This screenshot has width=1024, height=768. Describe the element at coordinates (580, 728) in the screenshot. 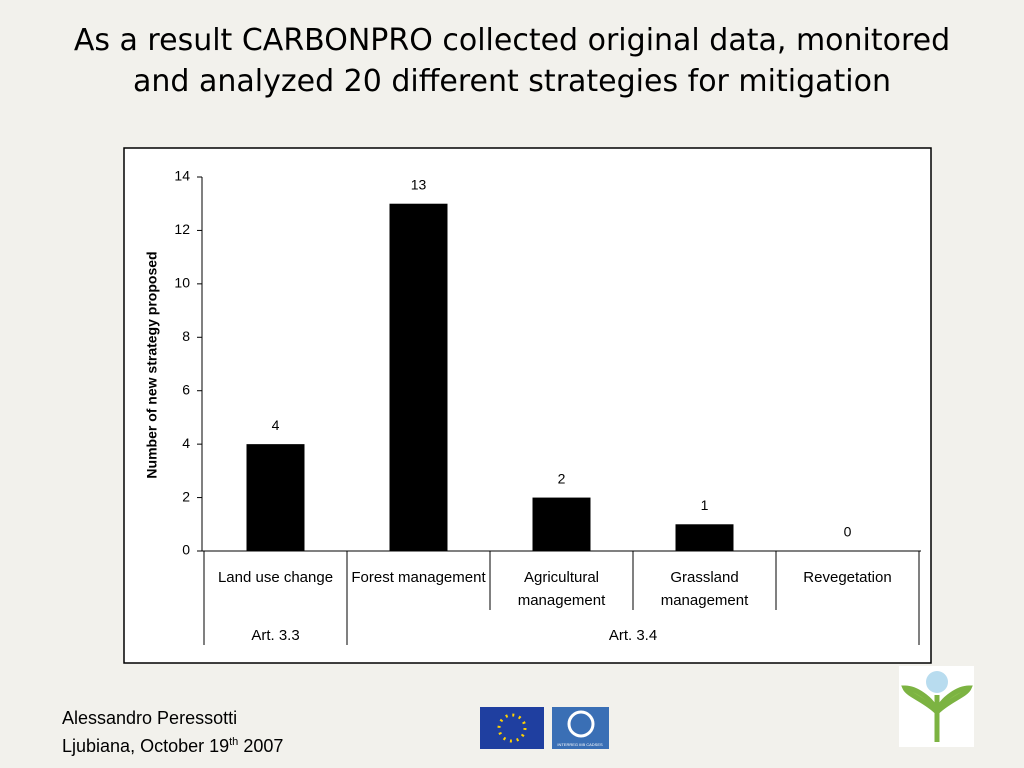

I see `interreg-logo: INTERREG IIIB CADSES` at that location.